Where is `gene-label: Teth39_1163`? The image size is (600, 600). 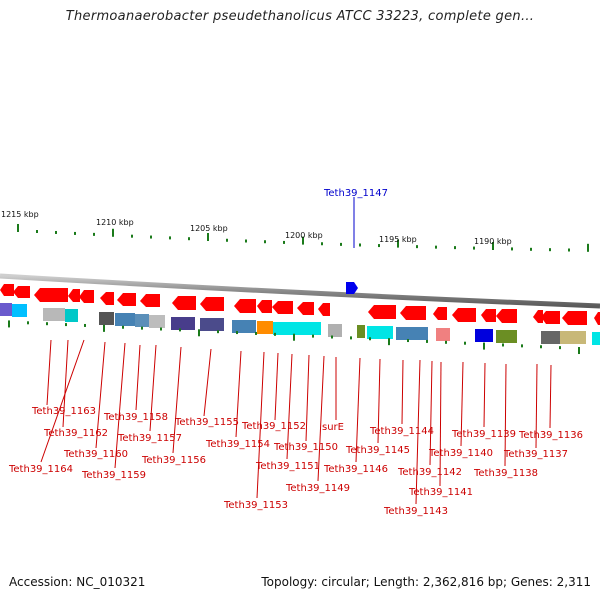 gene-label: Teth39_1163 is located at coordinates (63, 411).